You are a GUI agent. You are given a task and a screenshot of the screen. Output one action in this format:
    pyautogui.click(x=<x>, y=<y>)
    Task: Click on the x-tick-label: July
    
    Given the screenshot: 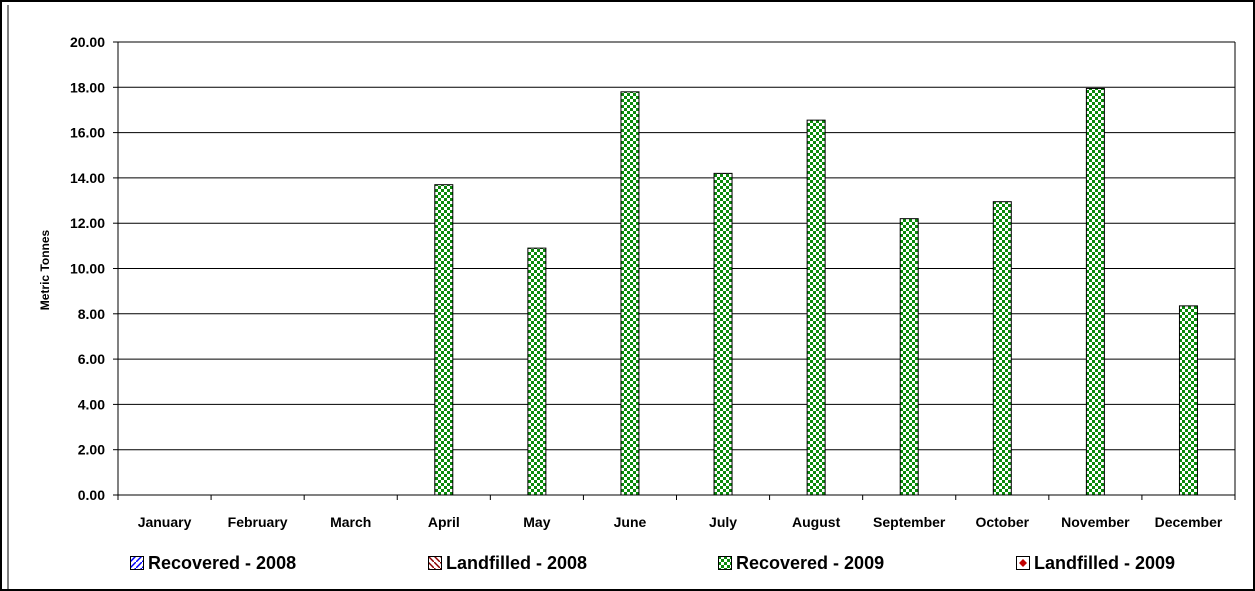 What is the action you would take?
    pyautogui.click(x=723, y=522)
    